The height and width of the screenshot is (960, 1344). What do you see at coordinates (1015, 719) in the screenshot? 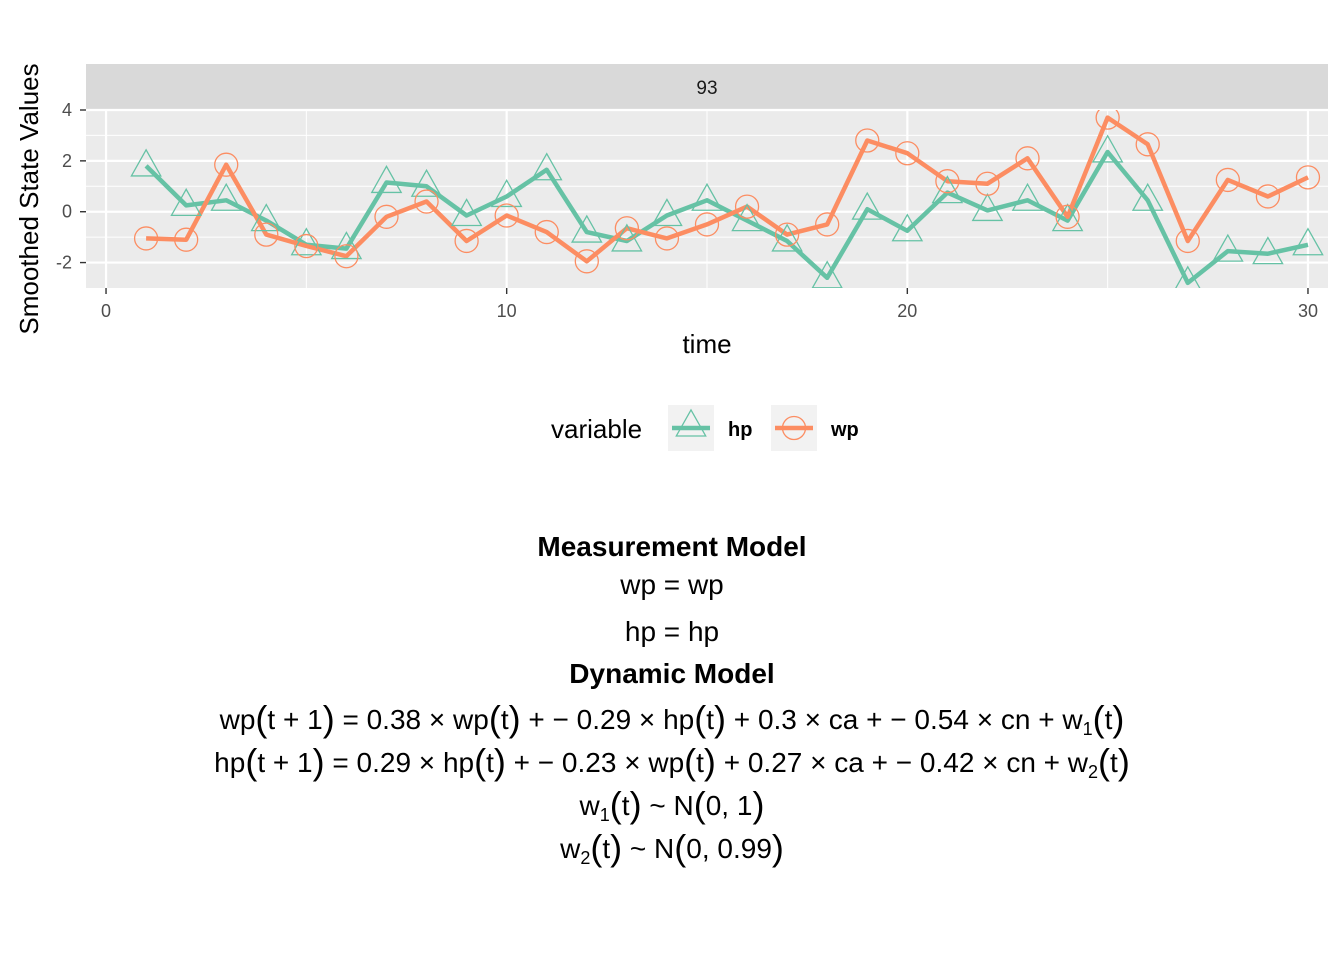
I see `d1-v4: cn` at bounding box center [1015, 719].